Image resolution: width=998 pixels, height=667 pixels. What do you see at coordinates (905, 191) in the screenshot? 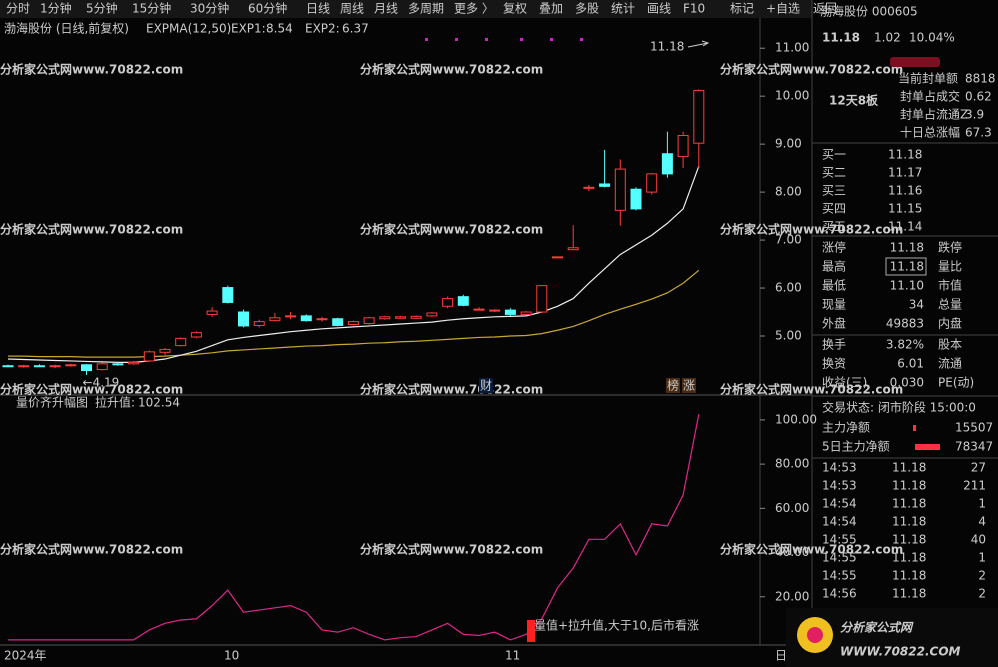
I see `bid-price: 11.16` at bounding box center [905, 191].